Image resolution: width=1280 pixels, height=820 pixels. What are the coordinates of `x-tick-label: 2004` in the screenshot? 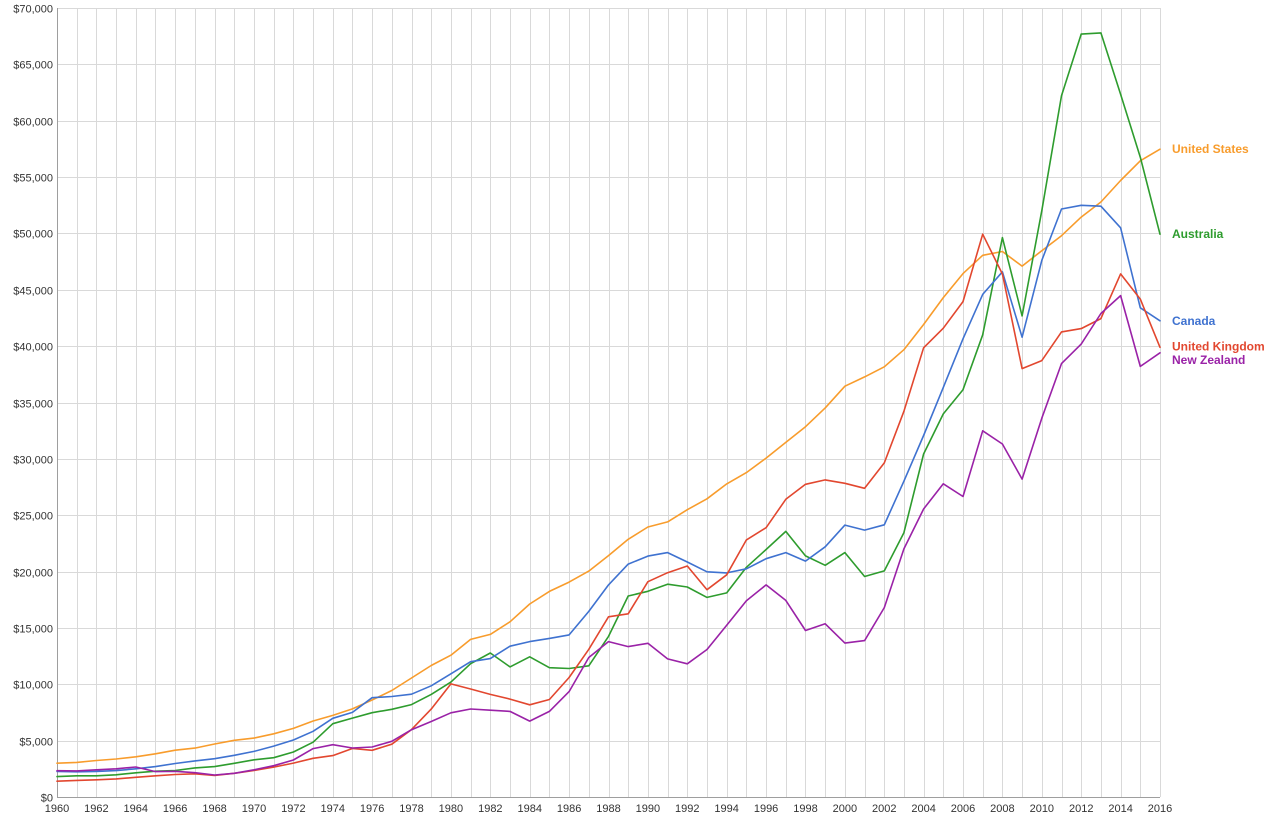 It's located at (923, 809).